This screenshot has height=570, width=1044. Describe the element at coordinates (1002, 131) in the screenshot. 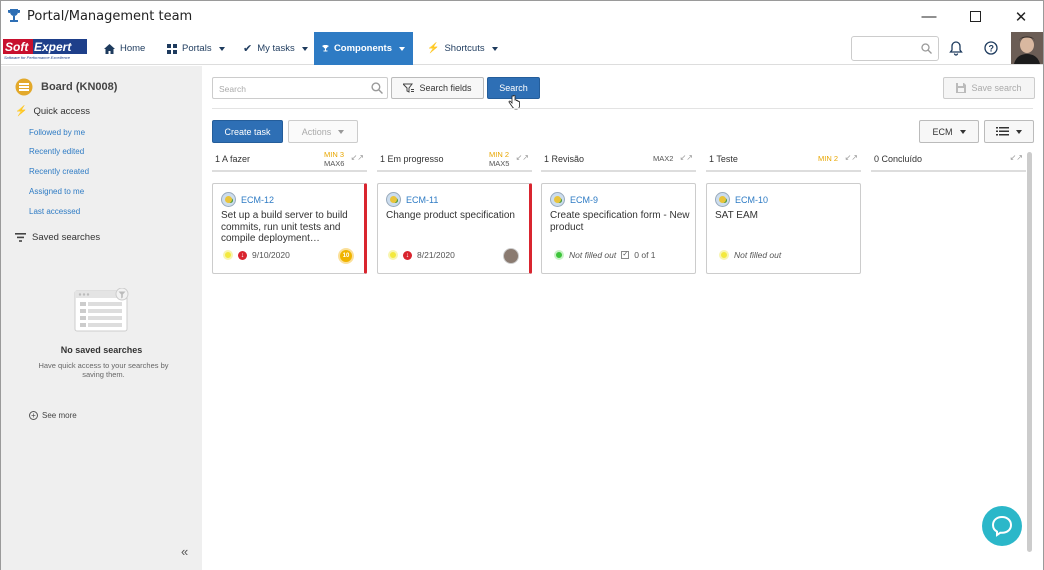

I see `list-view-icon` at that location.